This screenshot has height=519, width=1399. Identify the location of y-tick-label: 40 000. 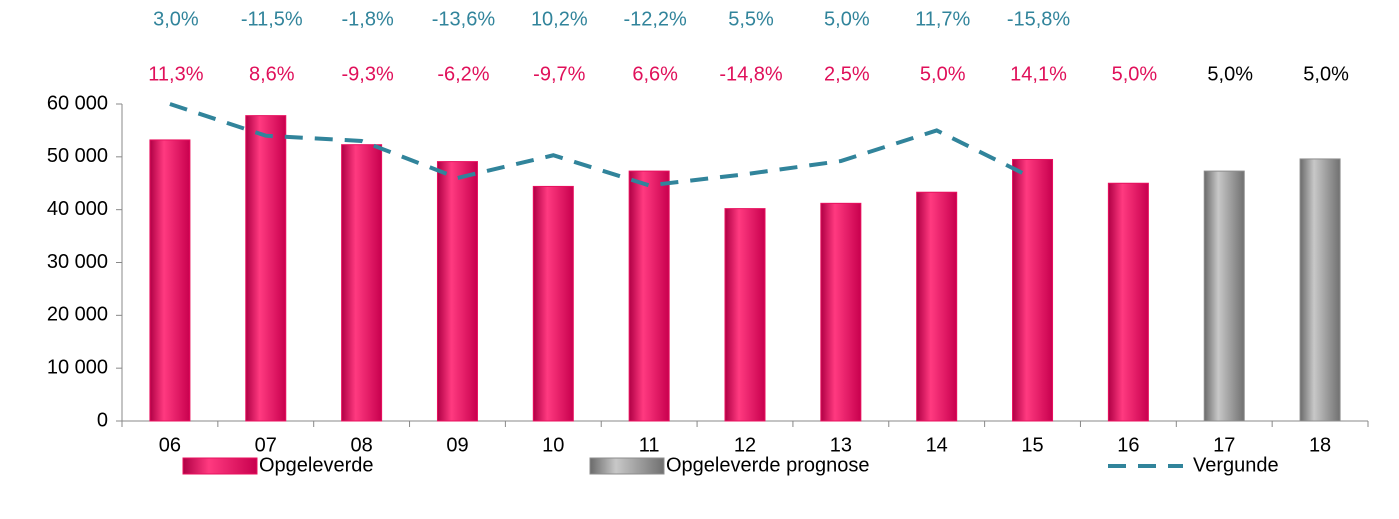
(77, 209).